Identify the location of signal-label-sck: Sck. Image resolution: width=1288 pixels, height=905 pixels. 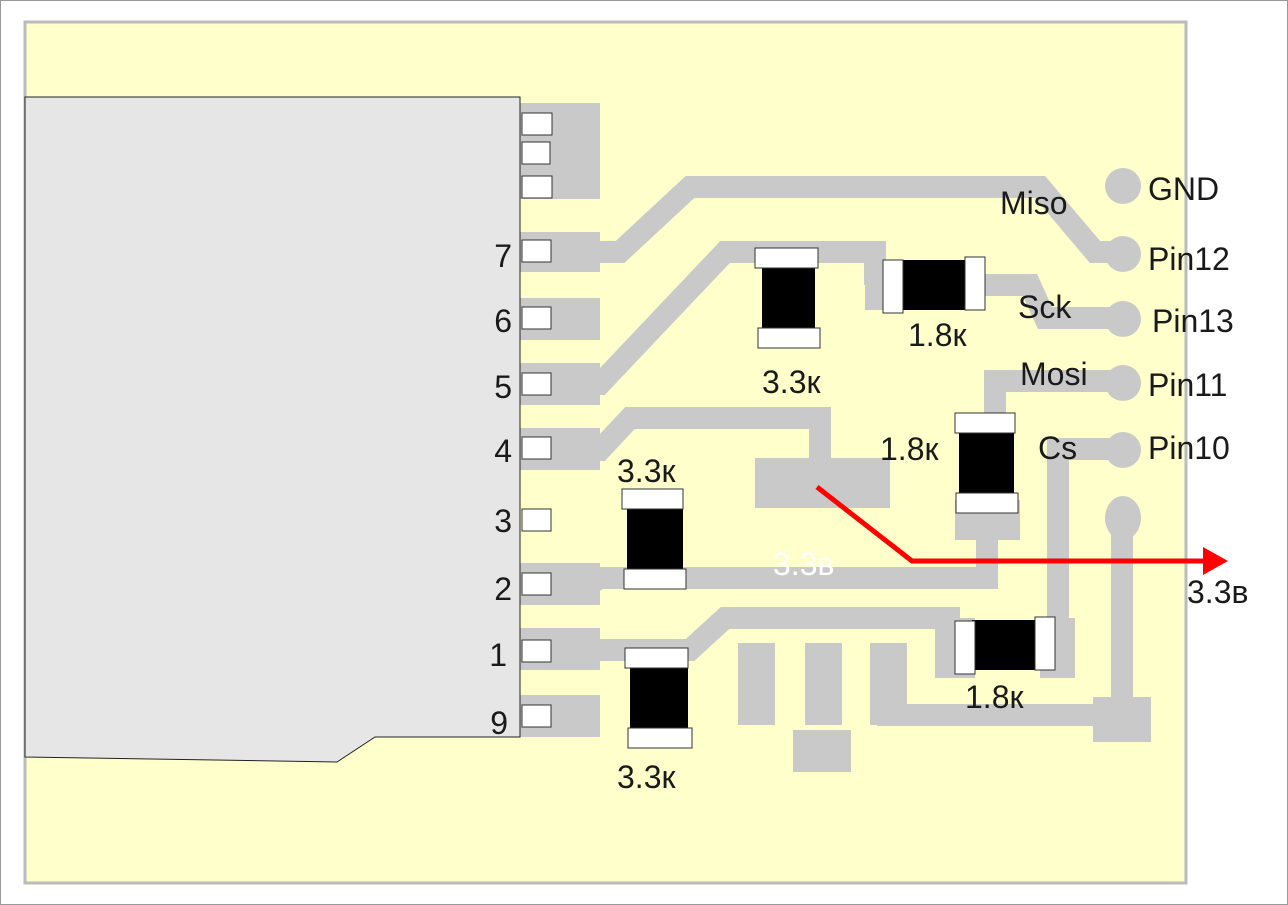
(1045, 307).